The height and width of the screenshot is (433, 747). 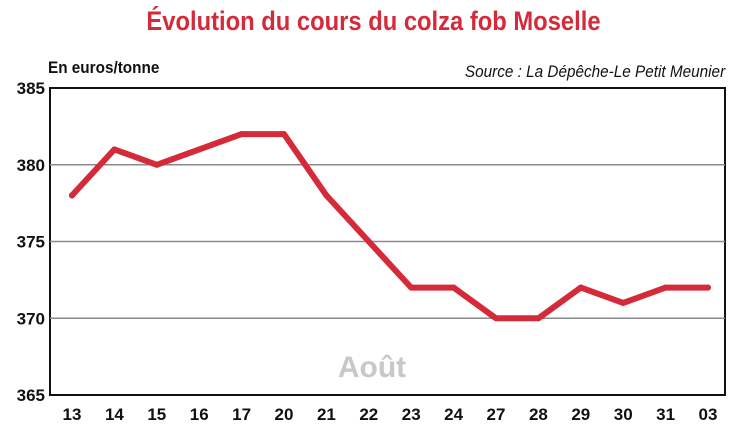 I want to click on x-tick-label-20: 20, so click(x=284, y=414).